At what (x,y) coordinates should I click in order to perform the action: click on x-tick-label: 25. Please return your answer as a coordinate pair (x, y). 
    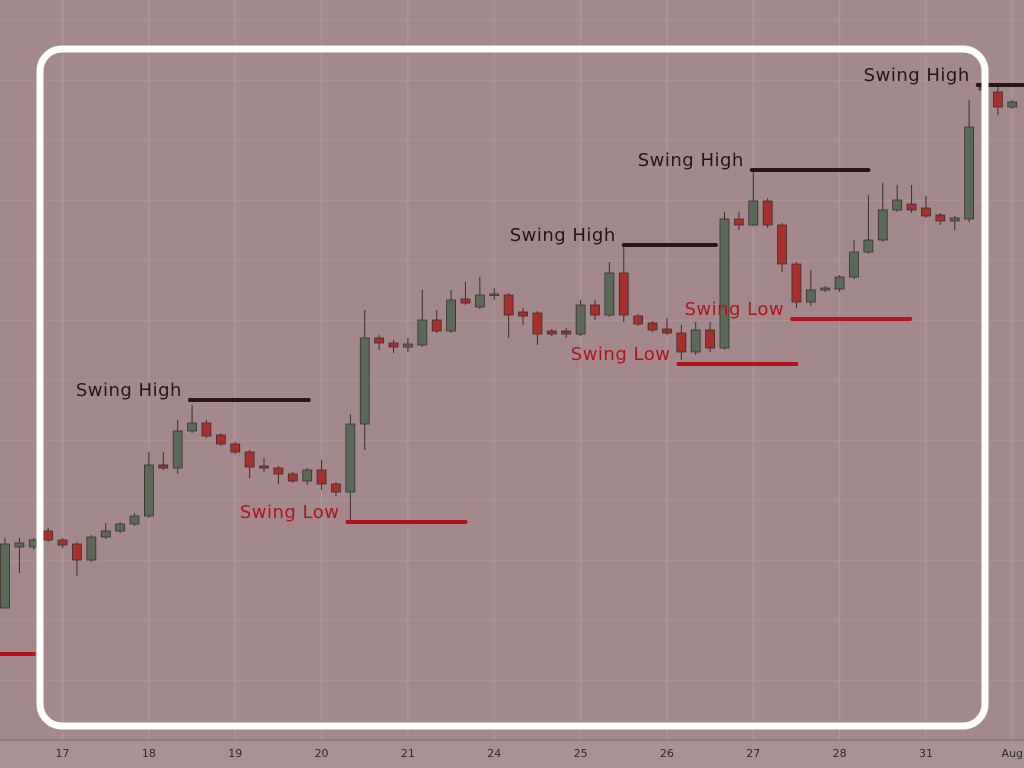
    Looking at the image, I should click on (581, 753).